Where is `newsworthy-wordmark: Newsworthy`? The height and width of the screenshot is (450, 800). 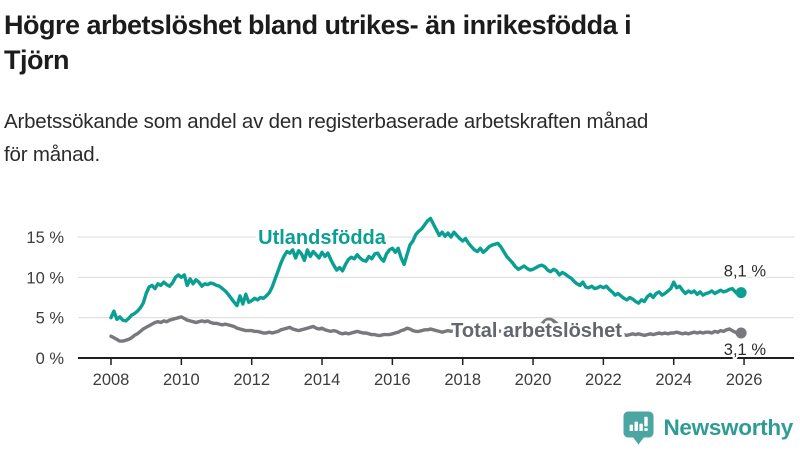 newsworthy-wordmark: Newsworthy is located at coordinates (728, 427).